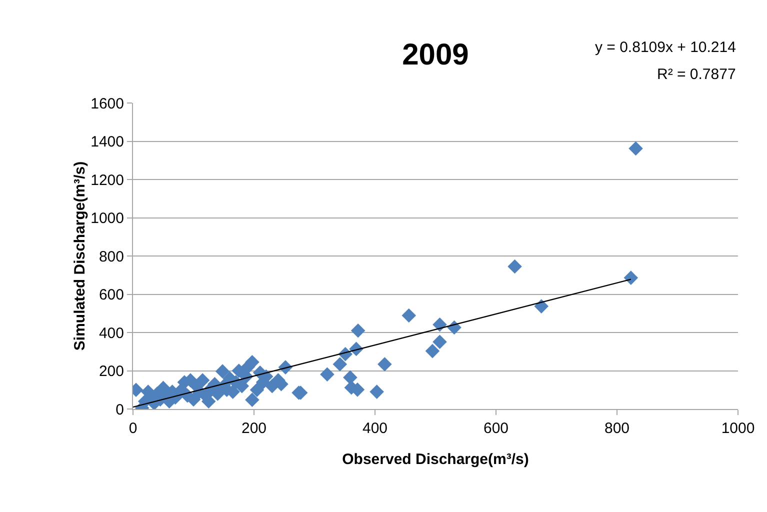  I want to click on x-tick-label: 1000, so click(738, 428).